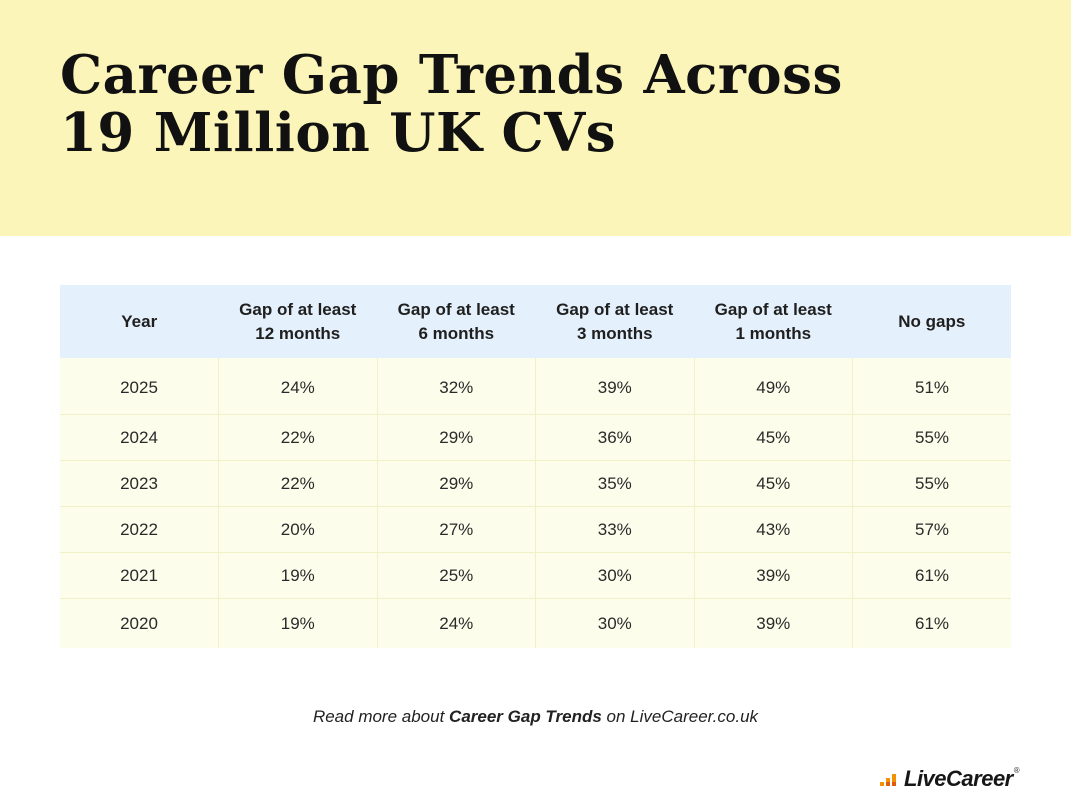 The image size is (1071, 812). I want to click on column-header-line: 12 months, so click(298, 333).